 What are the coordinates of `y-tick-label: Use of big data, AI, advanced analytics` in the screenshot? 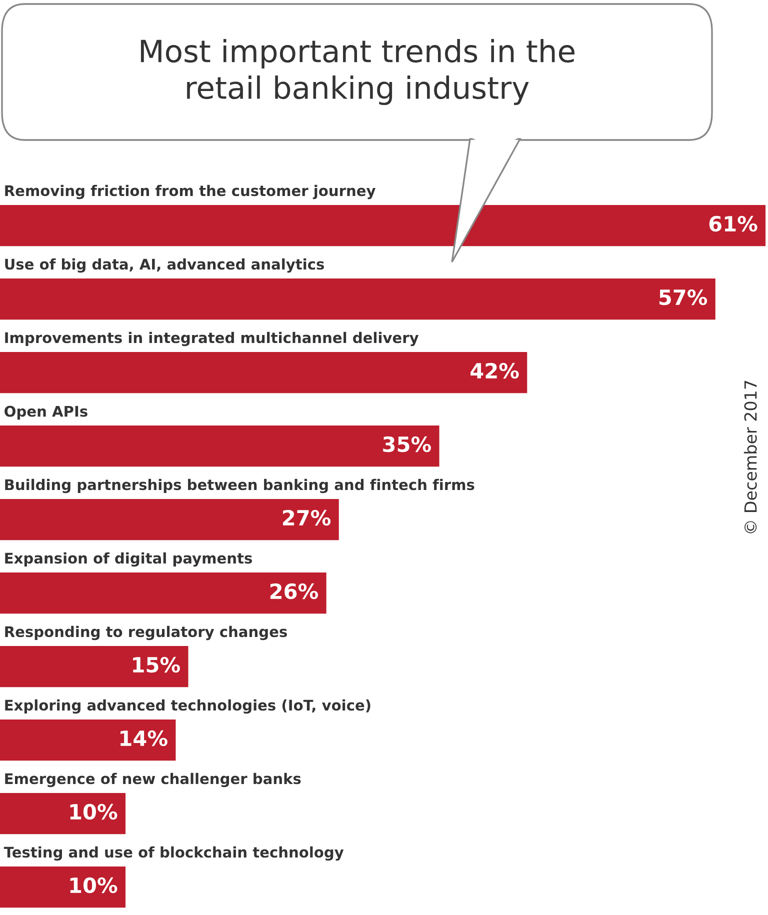 It's located at (164, 265).